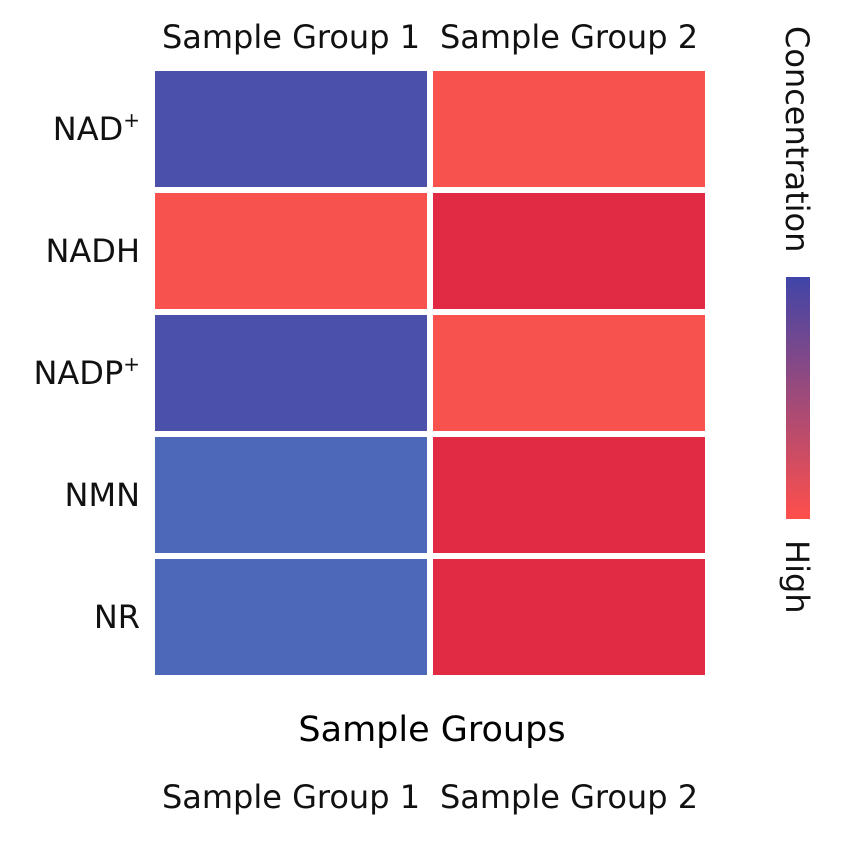 The image size is (860, 846). I want to click on column-labels-bottom: Sample Group 1 Sample Group 2, so click(430, 797).